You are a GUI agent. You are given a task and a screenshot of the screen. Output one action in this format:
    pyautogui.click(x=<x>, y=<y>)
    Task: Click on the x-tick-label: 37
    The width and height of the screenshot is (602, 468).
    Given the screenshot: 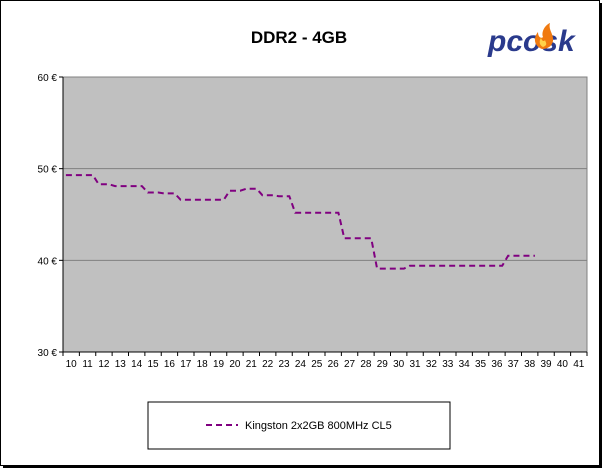 What is the action you would take?
    pyautogui.click(x=514, y=364)
    